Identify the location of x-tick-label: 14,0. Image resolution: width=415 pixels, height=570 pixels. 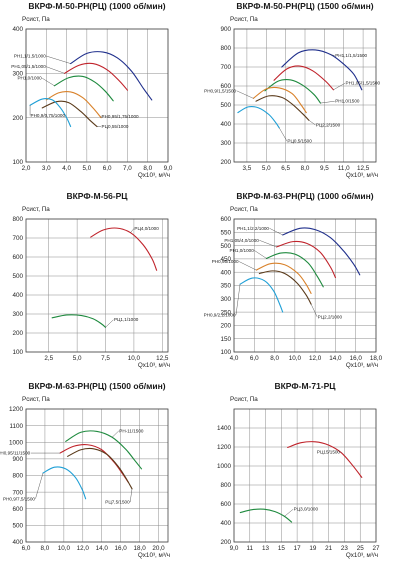
(102, 548).